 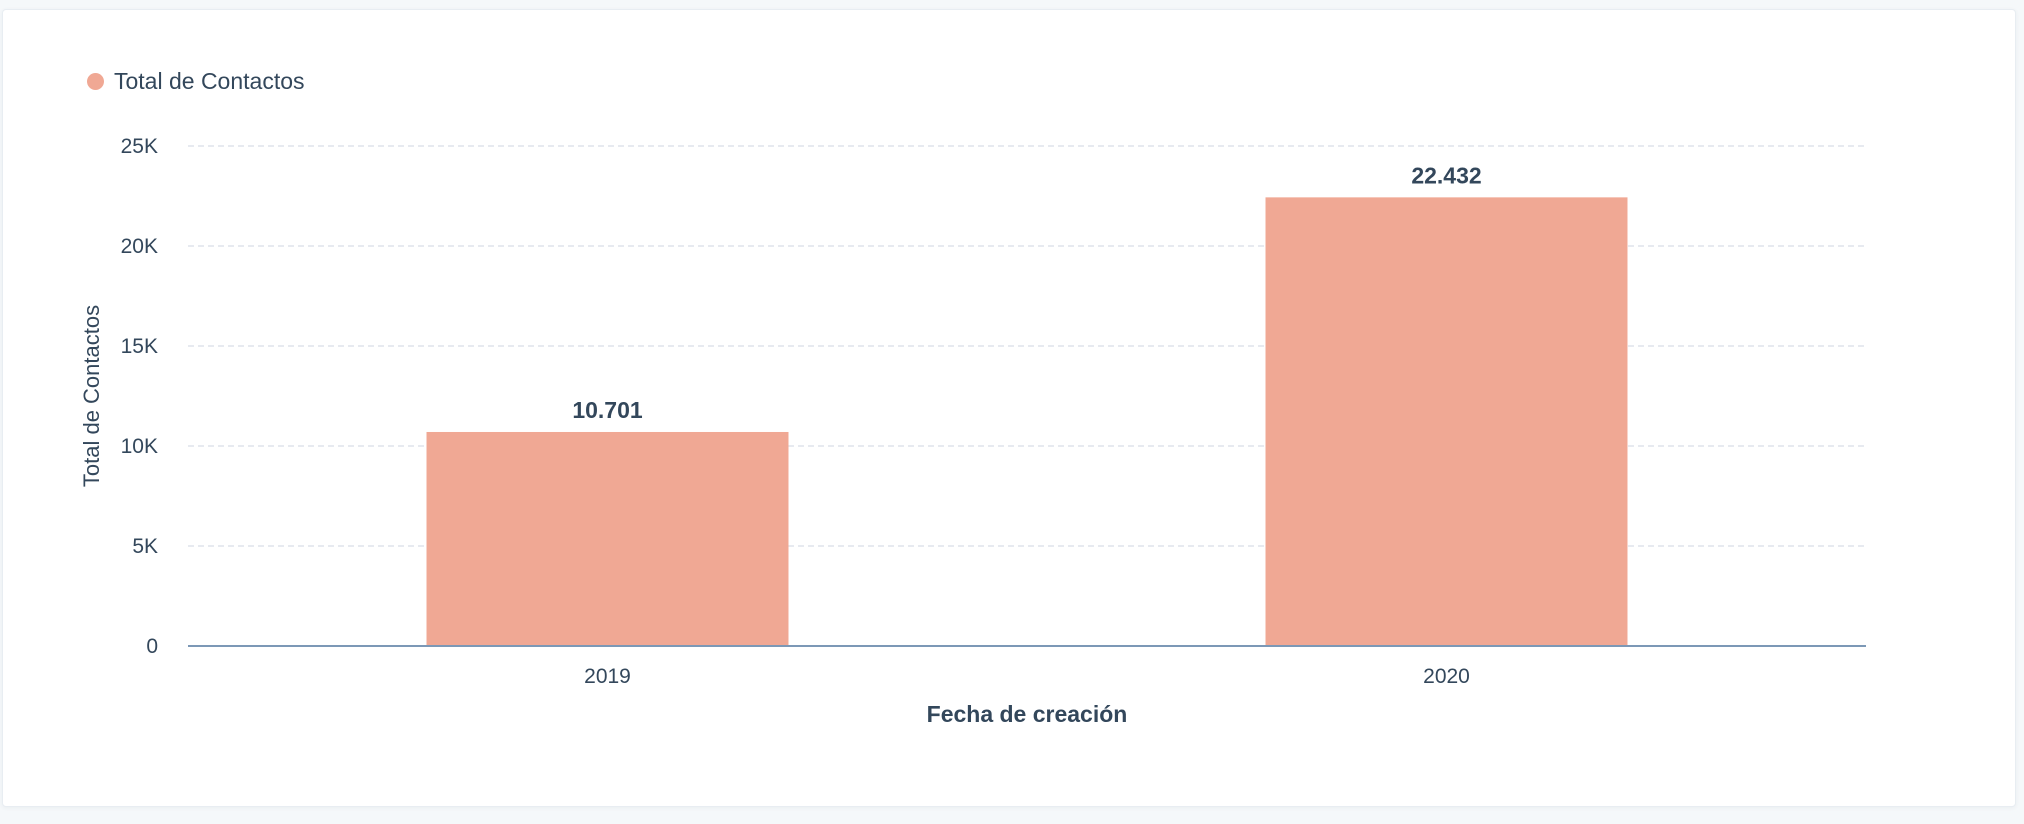 What do you see at coordinates (209, 81) in the screenshot?
I see `legend-label: Total de Contactos` at bounding box center [209, 81].